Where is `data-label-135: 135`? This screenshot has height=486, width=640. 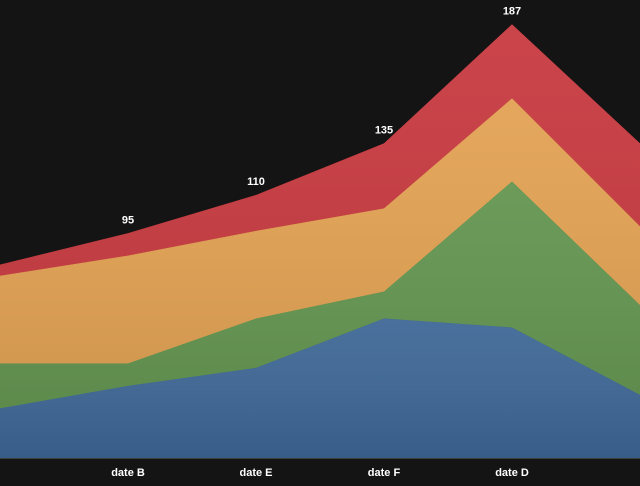
data-label-135: 135 is located at coordinates (384, 131).